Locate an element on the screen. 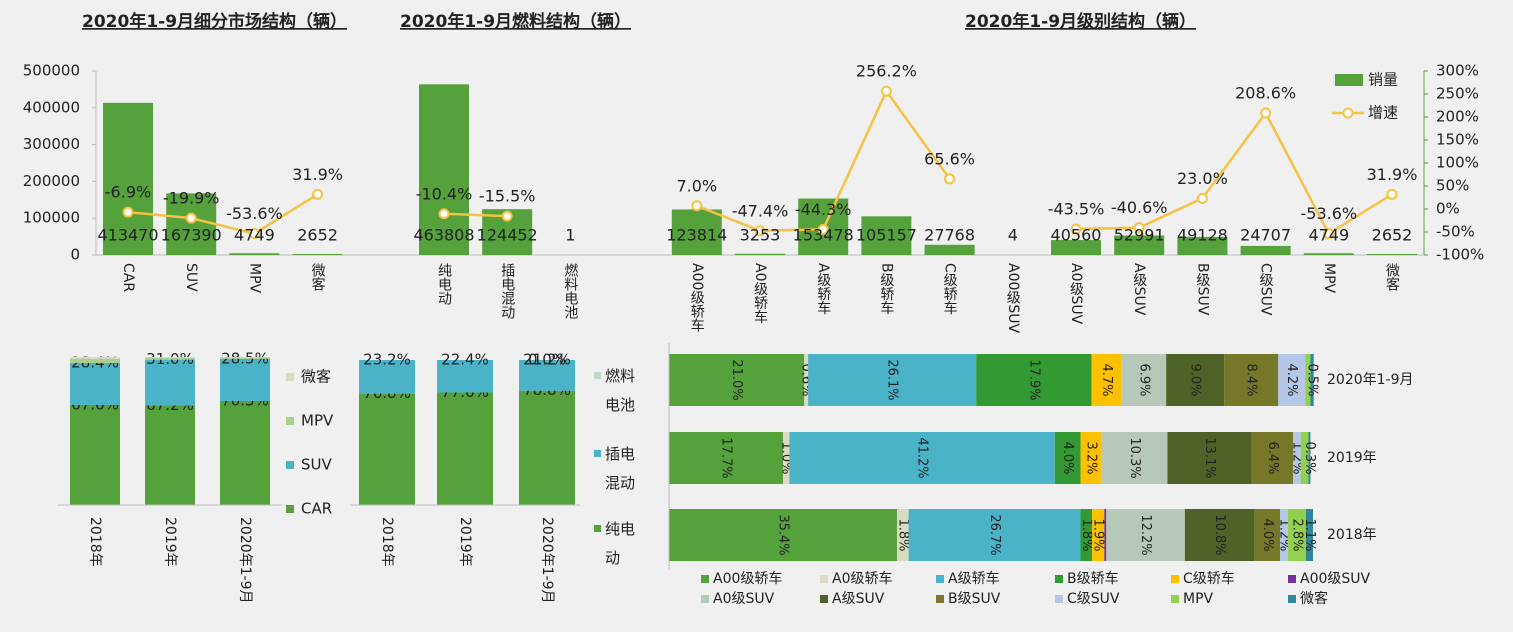 This screenshot has height=632, width=1513. x-tick-label: A00级SUV is located at coordinates (1013, 298).